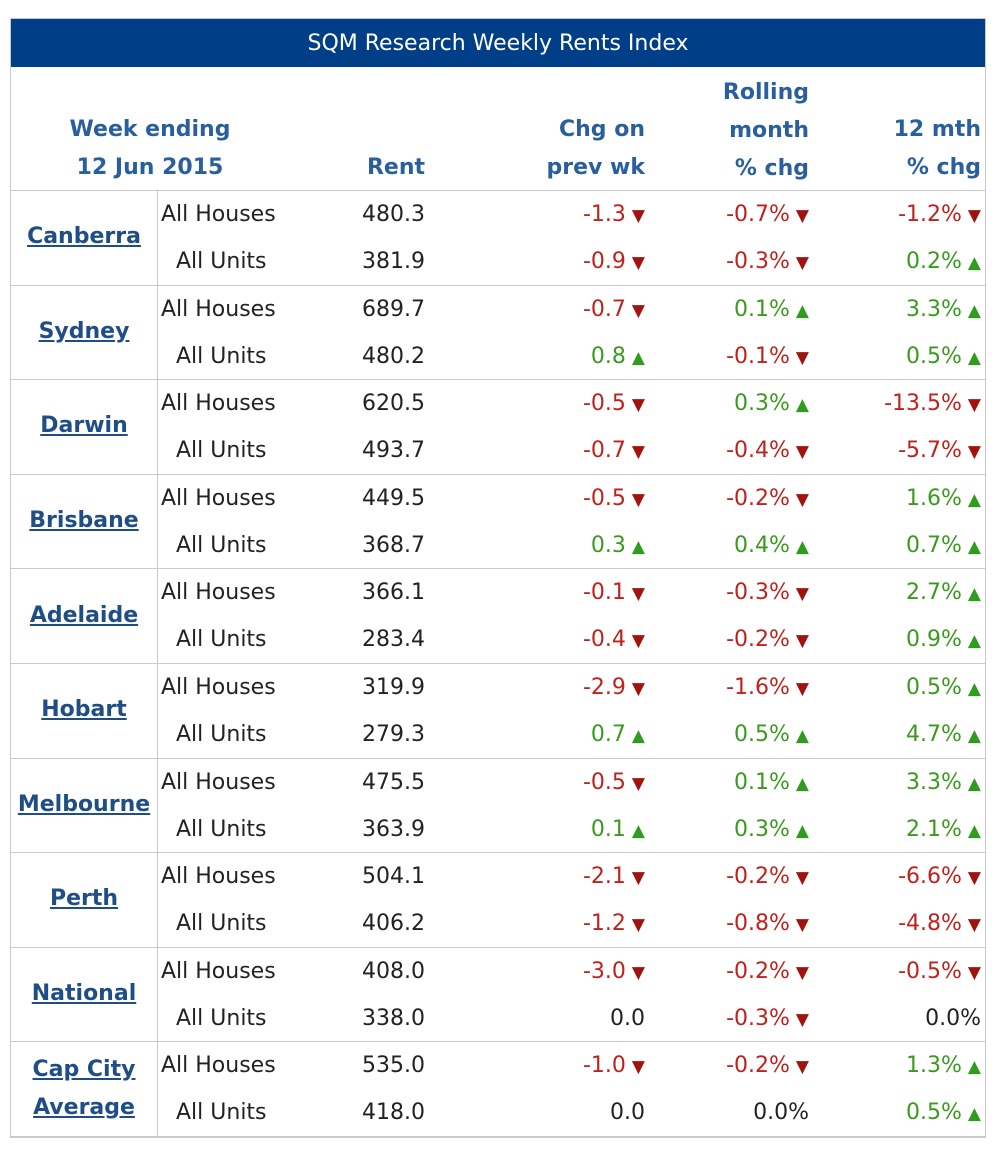 The height and width of the screenshot is (1149, 1000). I want to click on table-title: SQM Research Weekly Rents Index, so click(498, 43).